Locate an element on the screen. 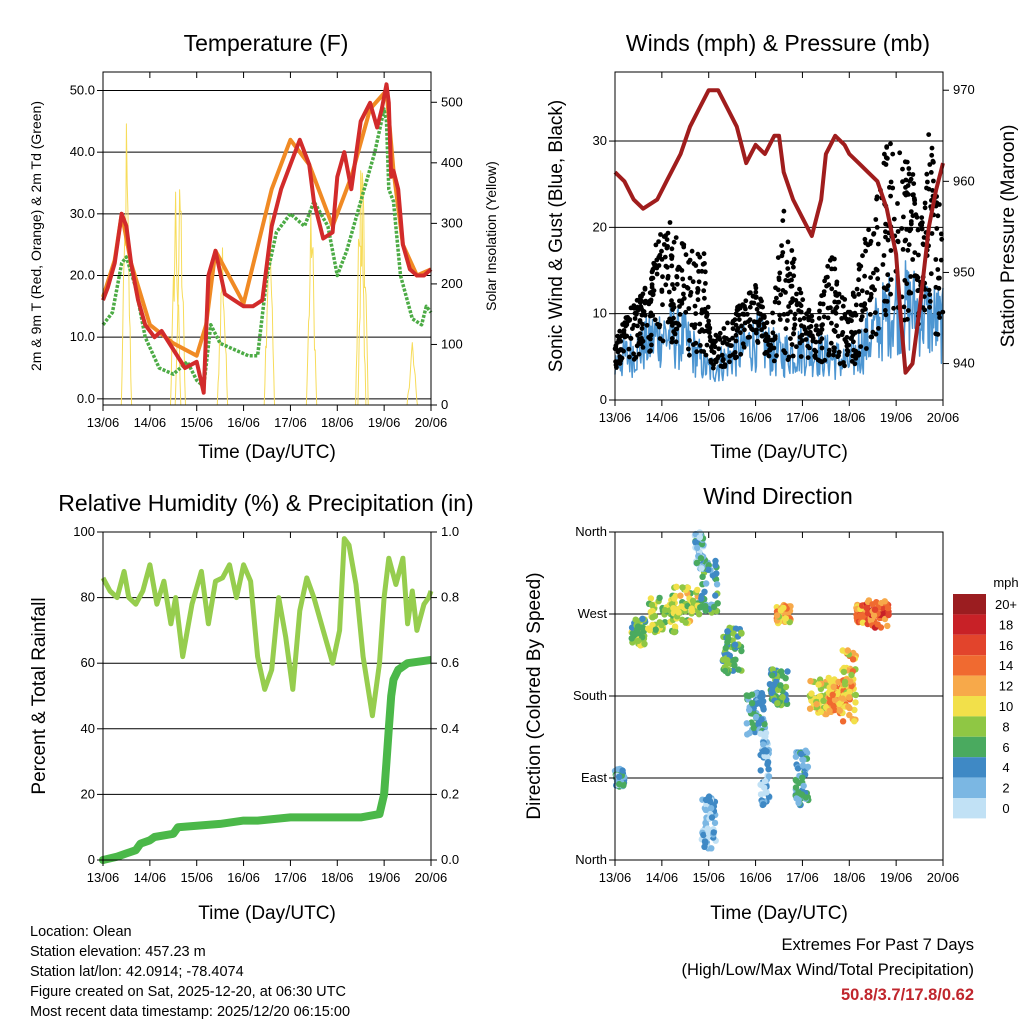 This screenshot has height=1024, width=1024. speed-legend-label: 16 is located at coordinates (1006, 645).